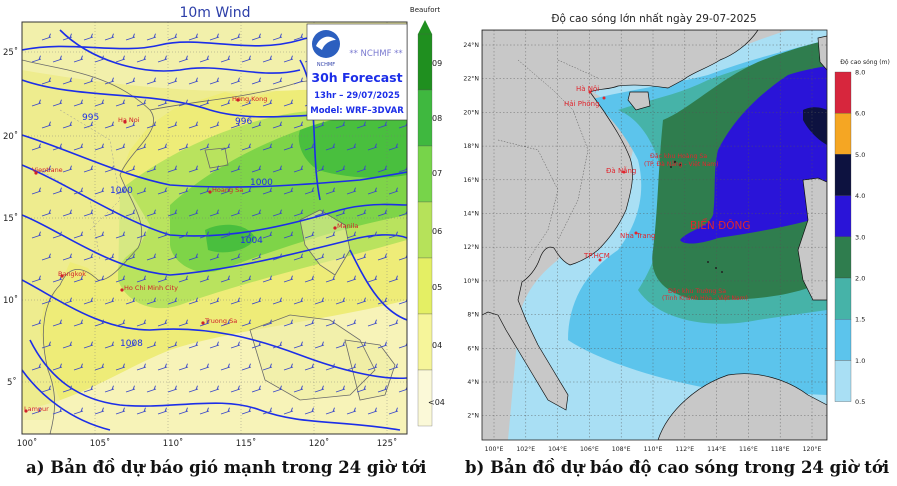 The width and height of the screenshot is (897, 486). I want to click on place-hoang-sa: Hoang Sa, so click(227, 190).